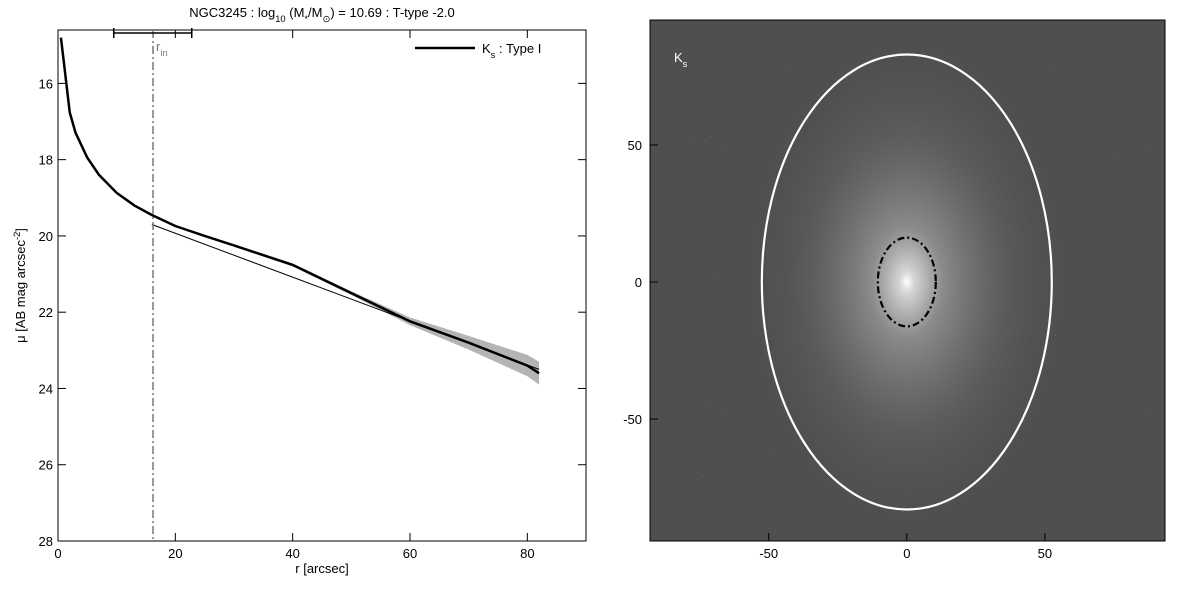 This screenshot has height=590, width=1181. What do you see at coordinates (635, 145) in the screenshot?
I see `y-tick-label: 50` at bounding box center [635, 145].